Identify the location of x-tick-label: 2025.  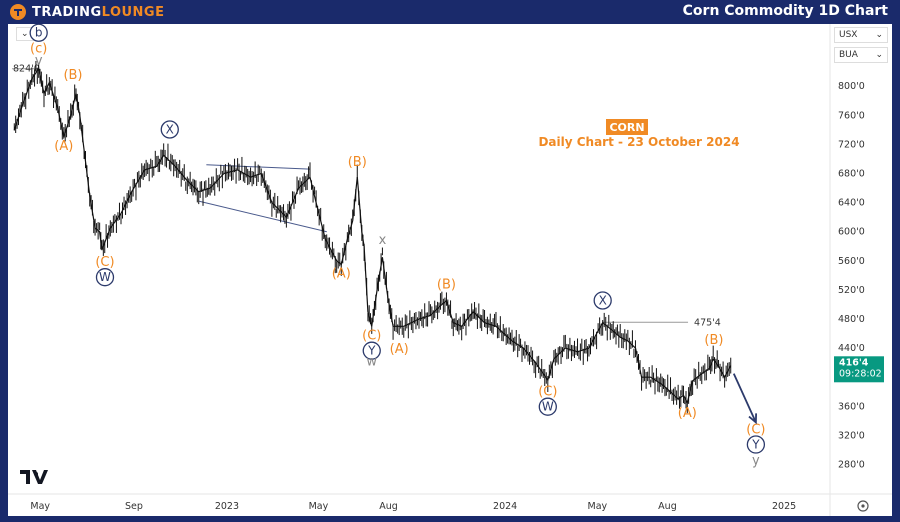
(784, 506).